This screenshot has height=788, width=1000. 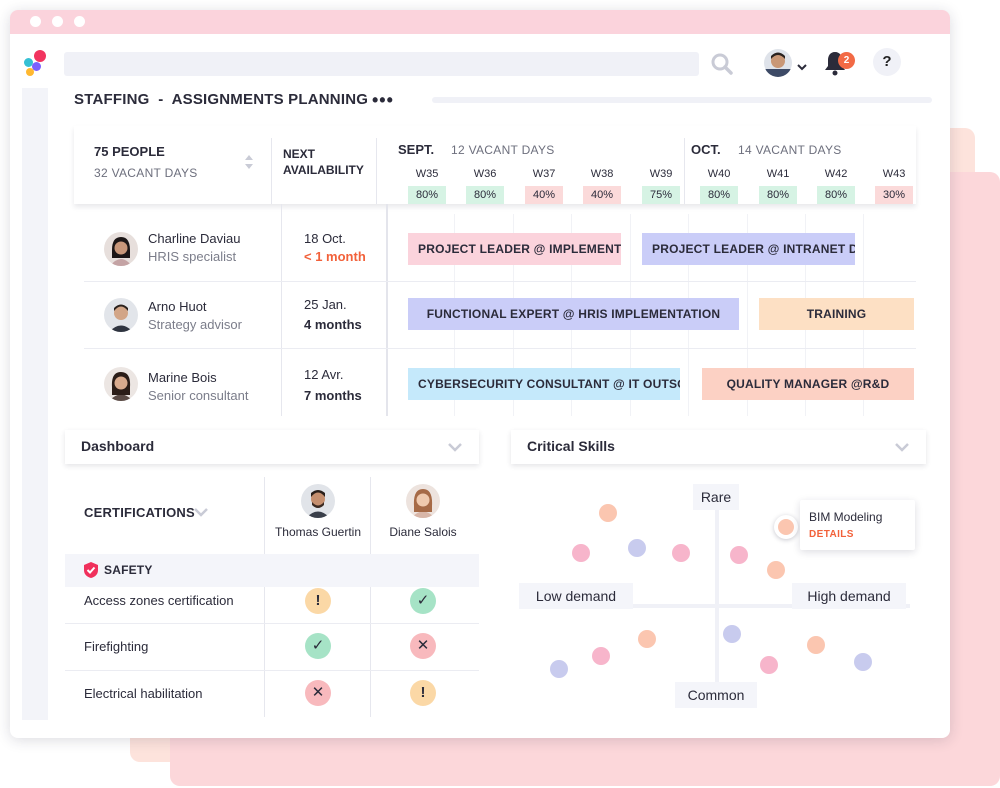 I want to click on certification-name: Access zones certification, so click(x=159, y=600).